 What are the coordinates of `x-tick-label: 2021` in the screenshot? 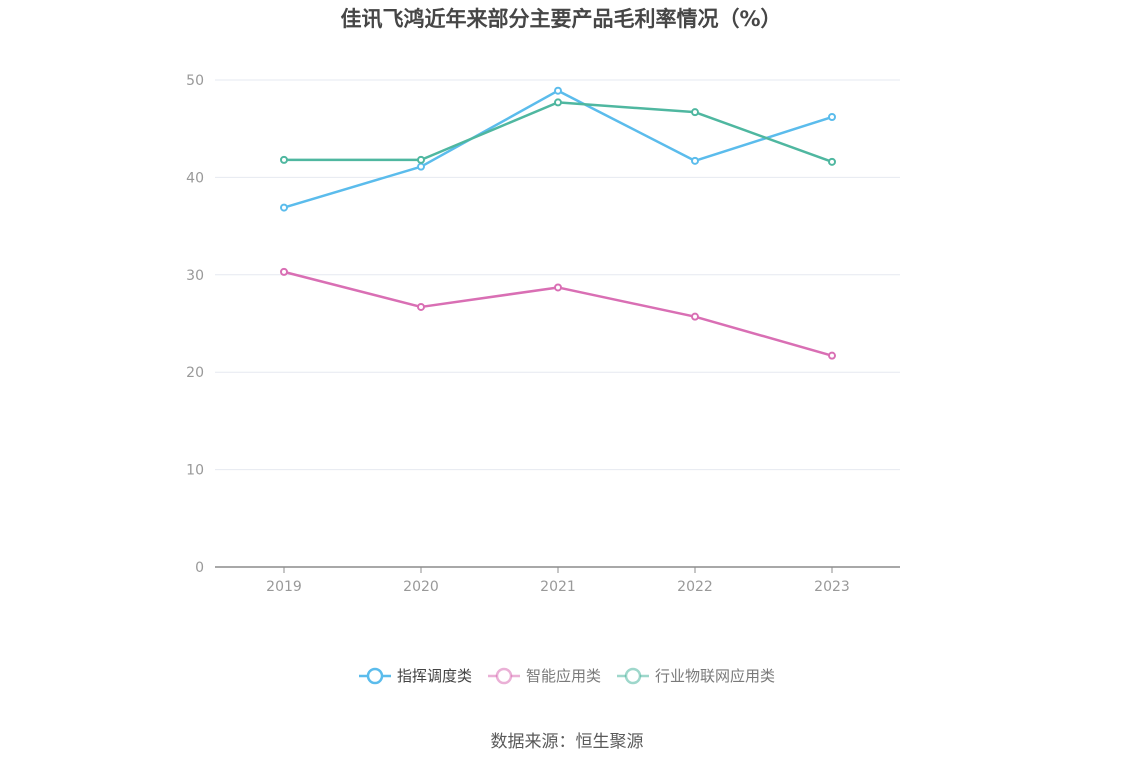 It's located at (558, 587).